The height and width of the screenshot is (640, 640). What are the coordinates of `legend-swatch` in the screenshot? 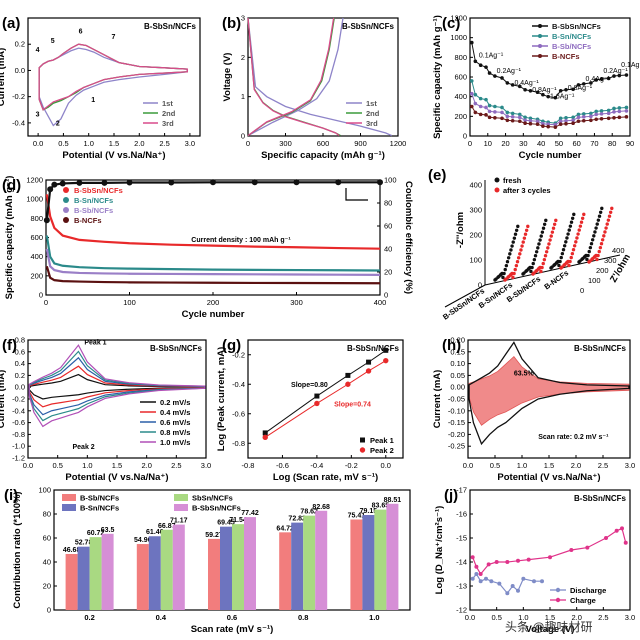 It's located at (69, 507).